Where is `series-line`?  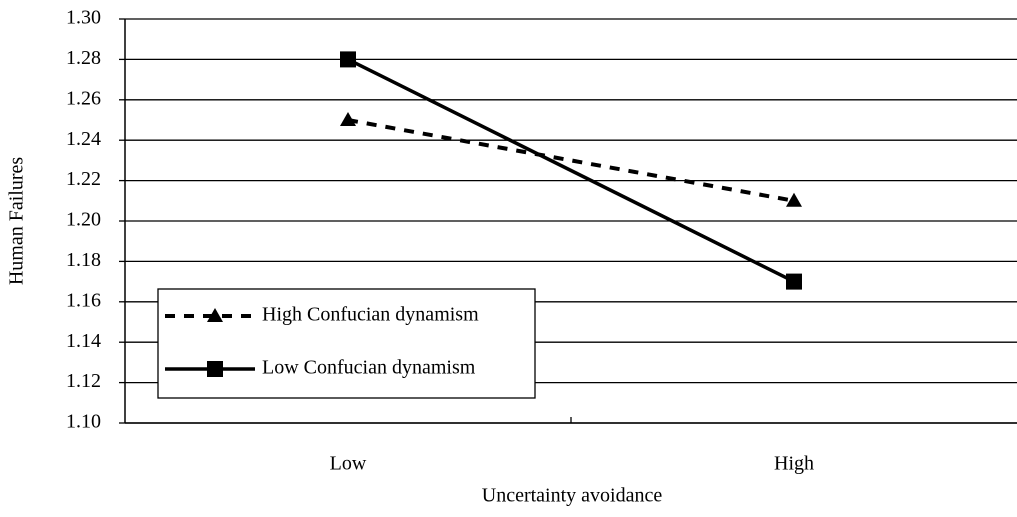
series-line is located at coordinates (571, 160).